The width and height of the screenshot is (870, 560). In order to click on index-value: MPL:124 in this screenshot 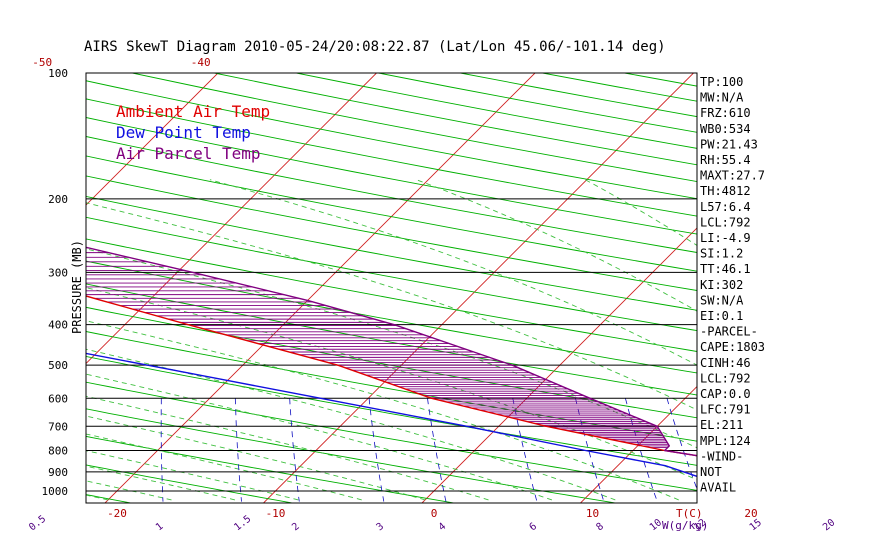, I will do `click(725, 441)`.